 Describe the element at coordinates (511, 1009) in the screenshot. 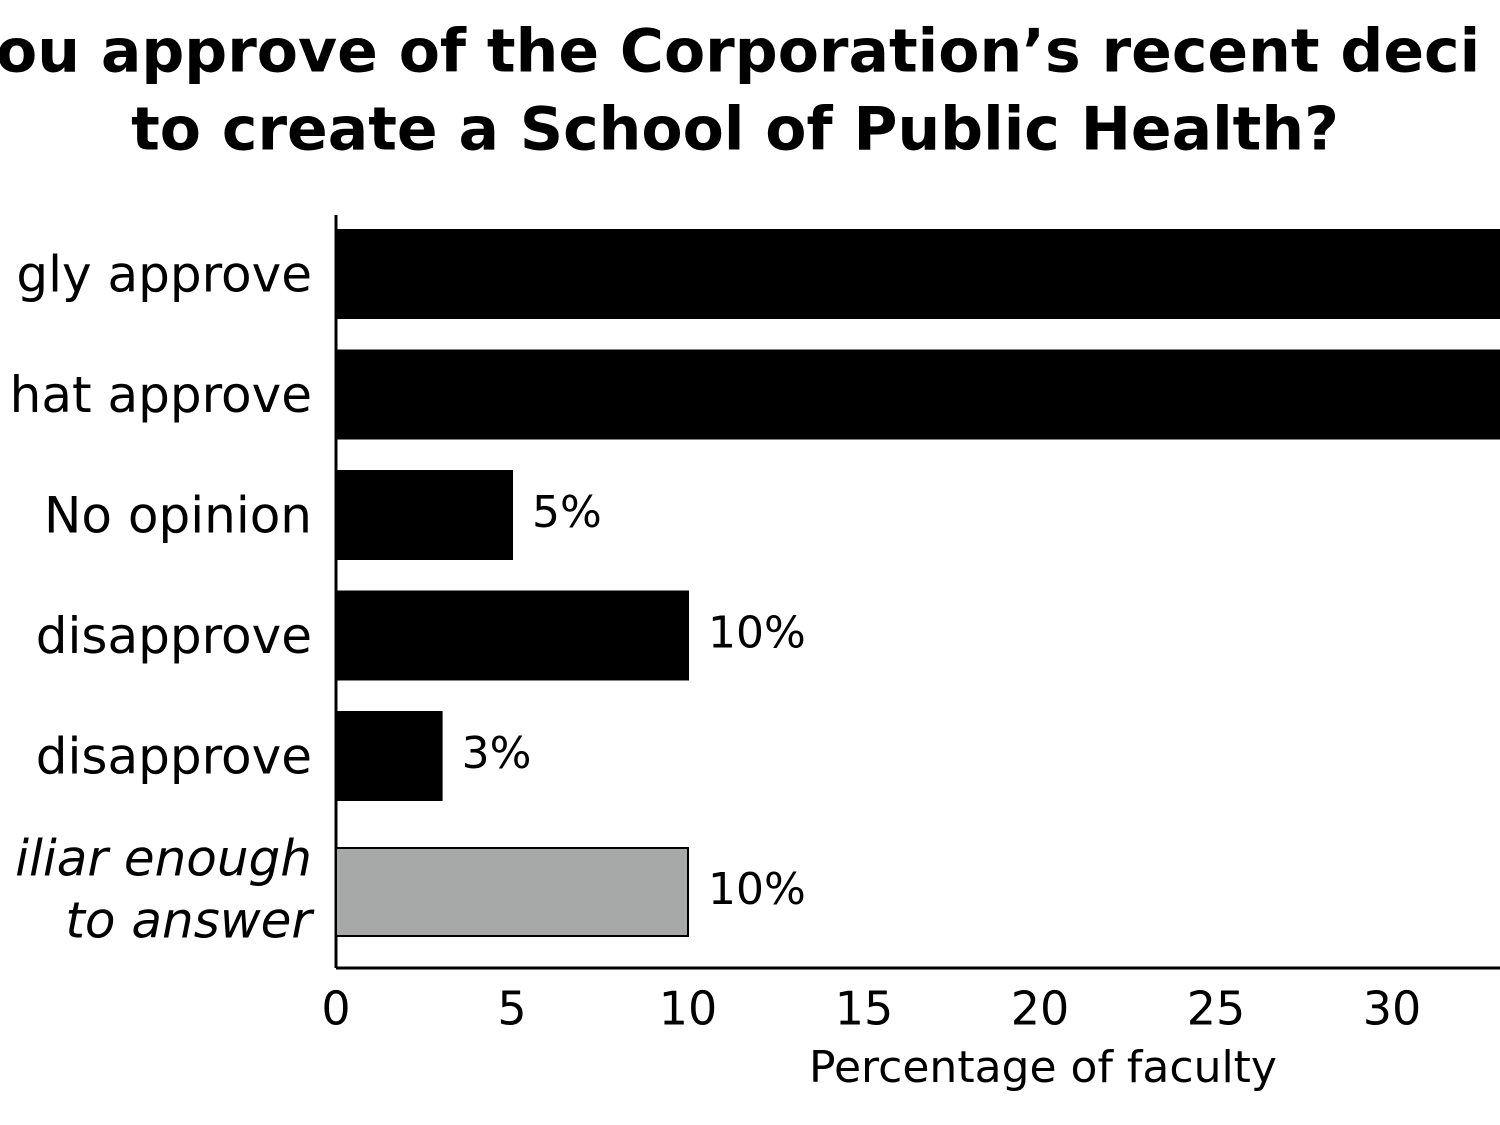

I see `x-tick-label: 5` at that location.